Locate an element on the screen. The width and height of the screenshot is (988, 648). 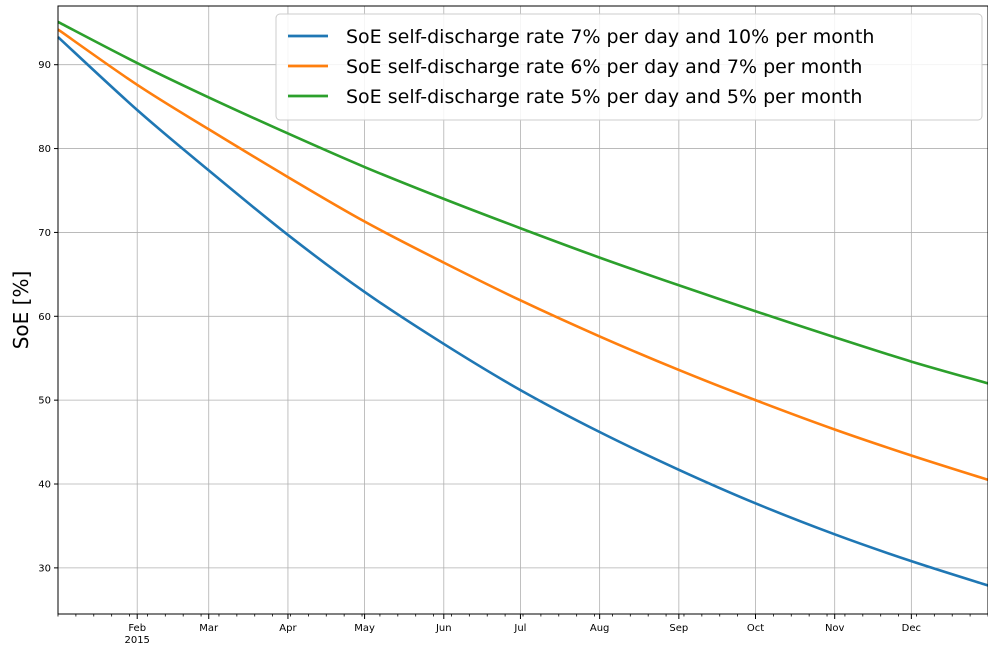
x-tick-label: Mar is located at coordinates (209, 628).